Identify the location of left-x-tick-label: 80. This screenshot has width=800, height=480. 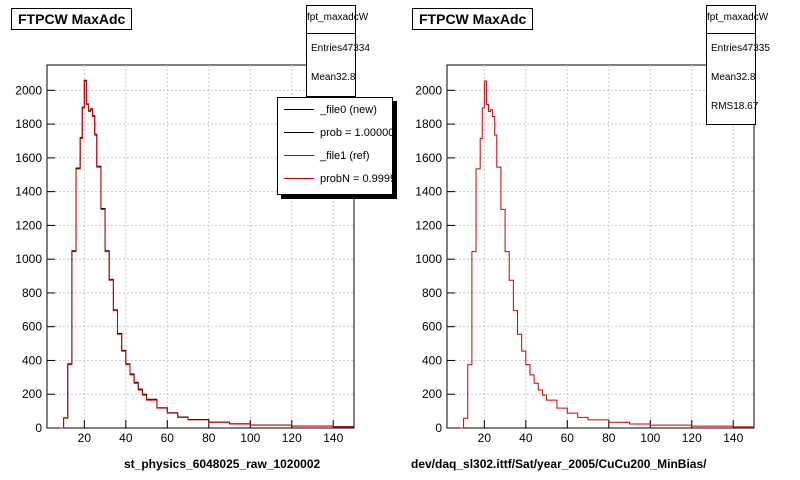
(209, 438).